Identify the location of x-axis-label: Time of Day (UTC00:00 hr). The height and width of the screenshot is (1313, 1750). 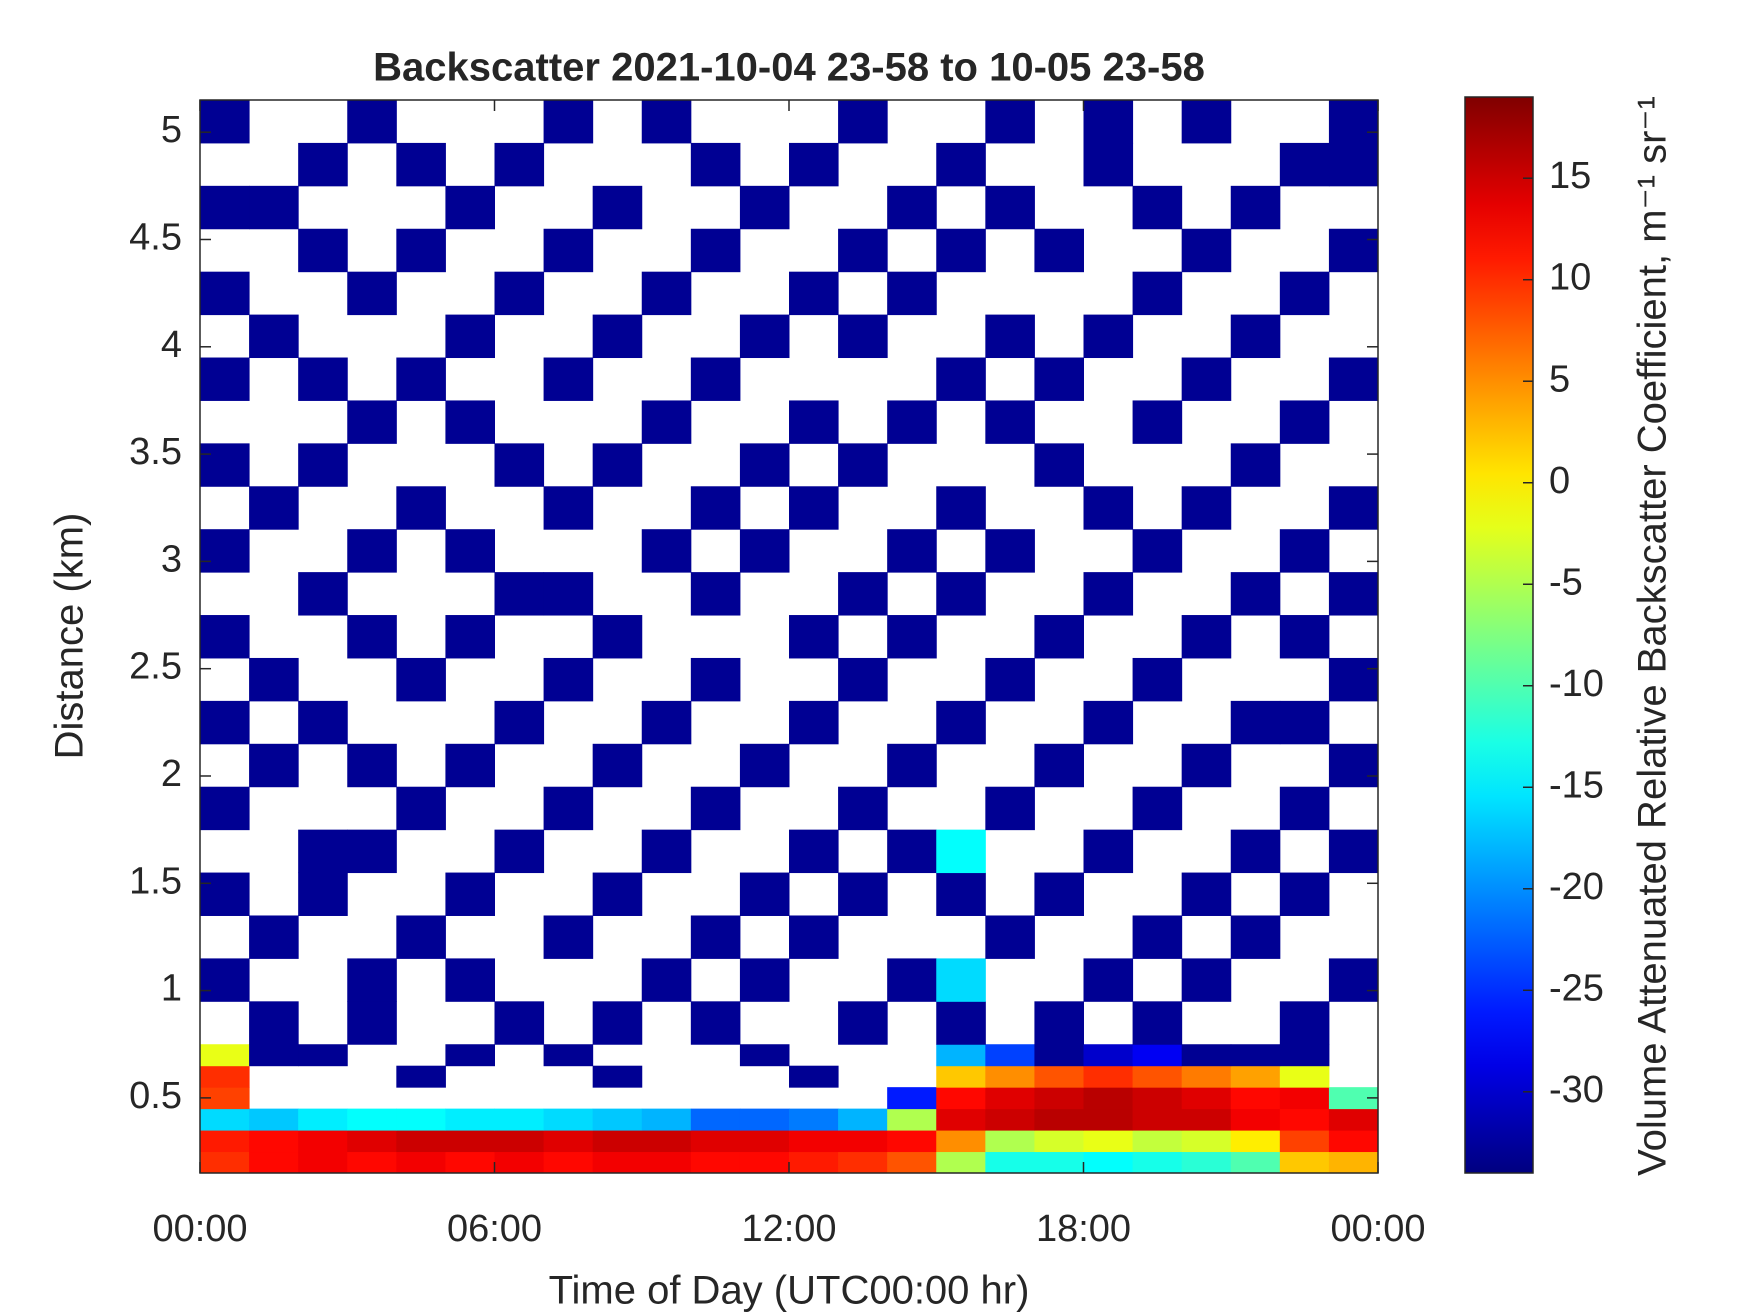
(789, 1291).